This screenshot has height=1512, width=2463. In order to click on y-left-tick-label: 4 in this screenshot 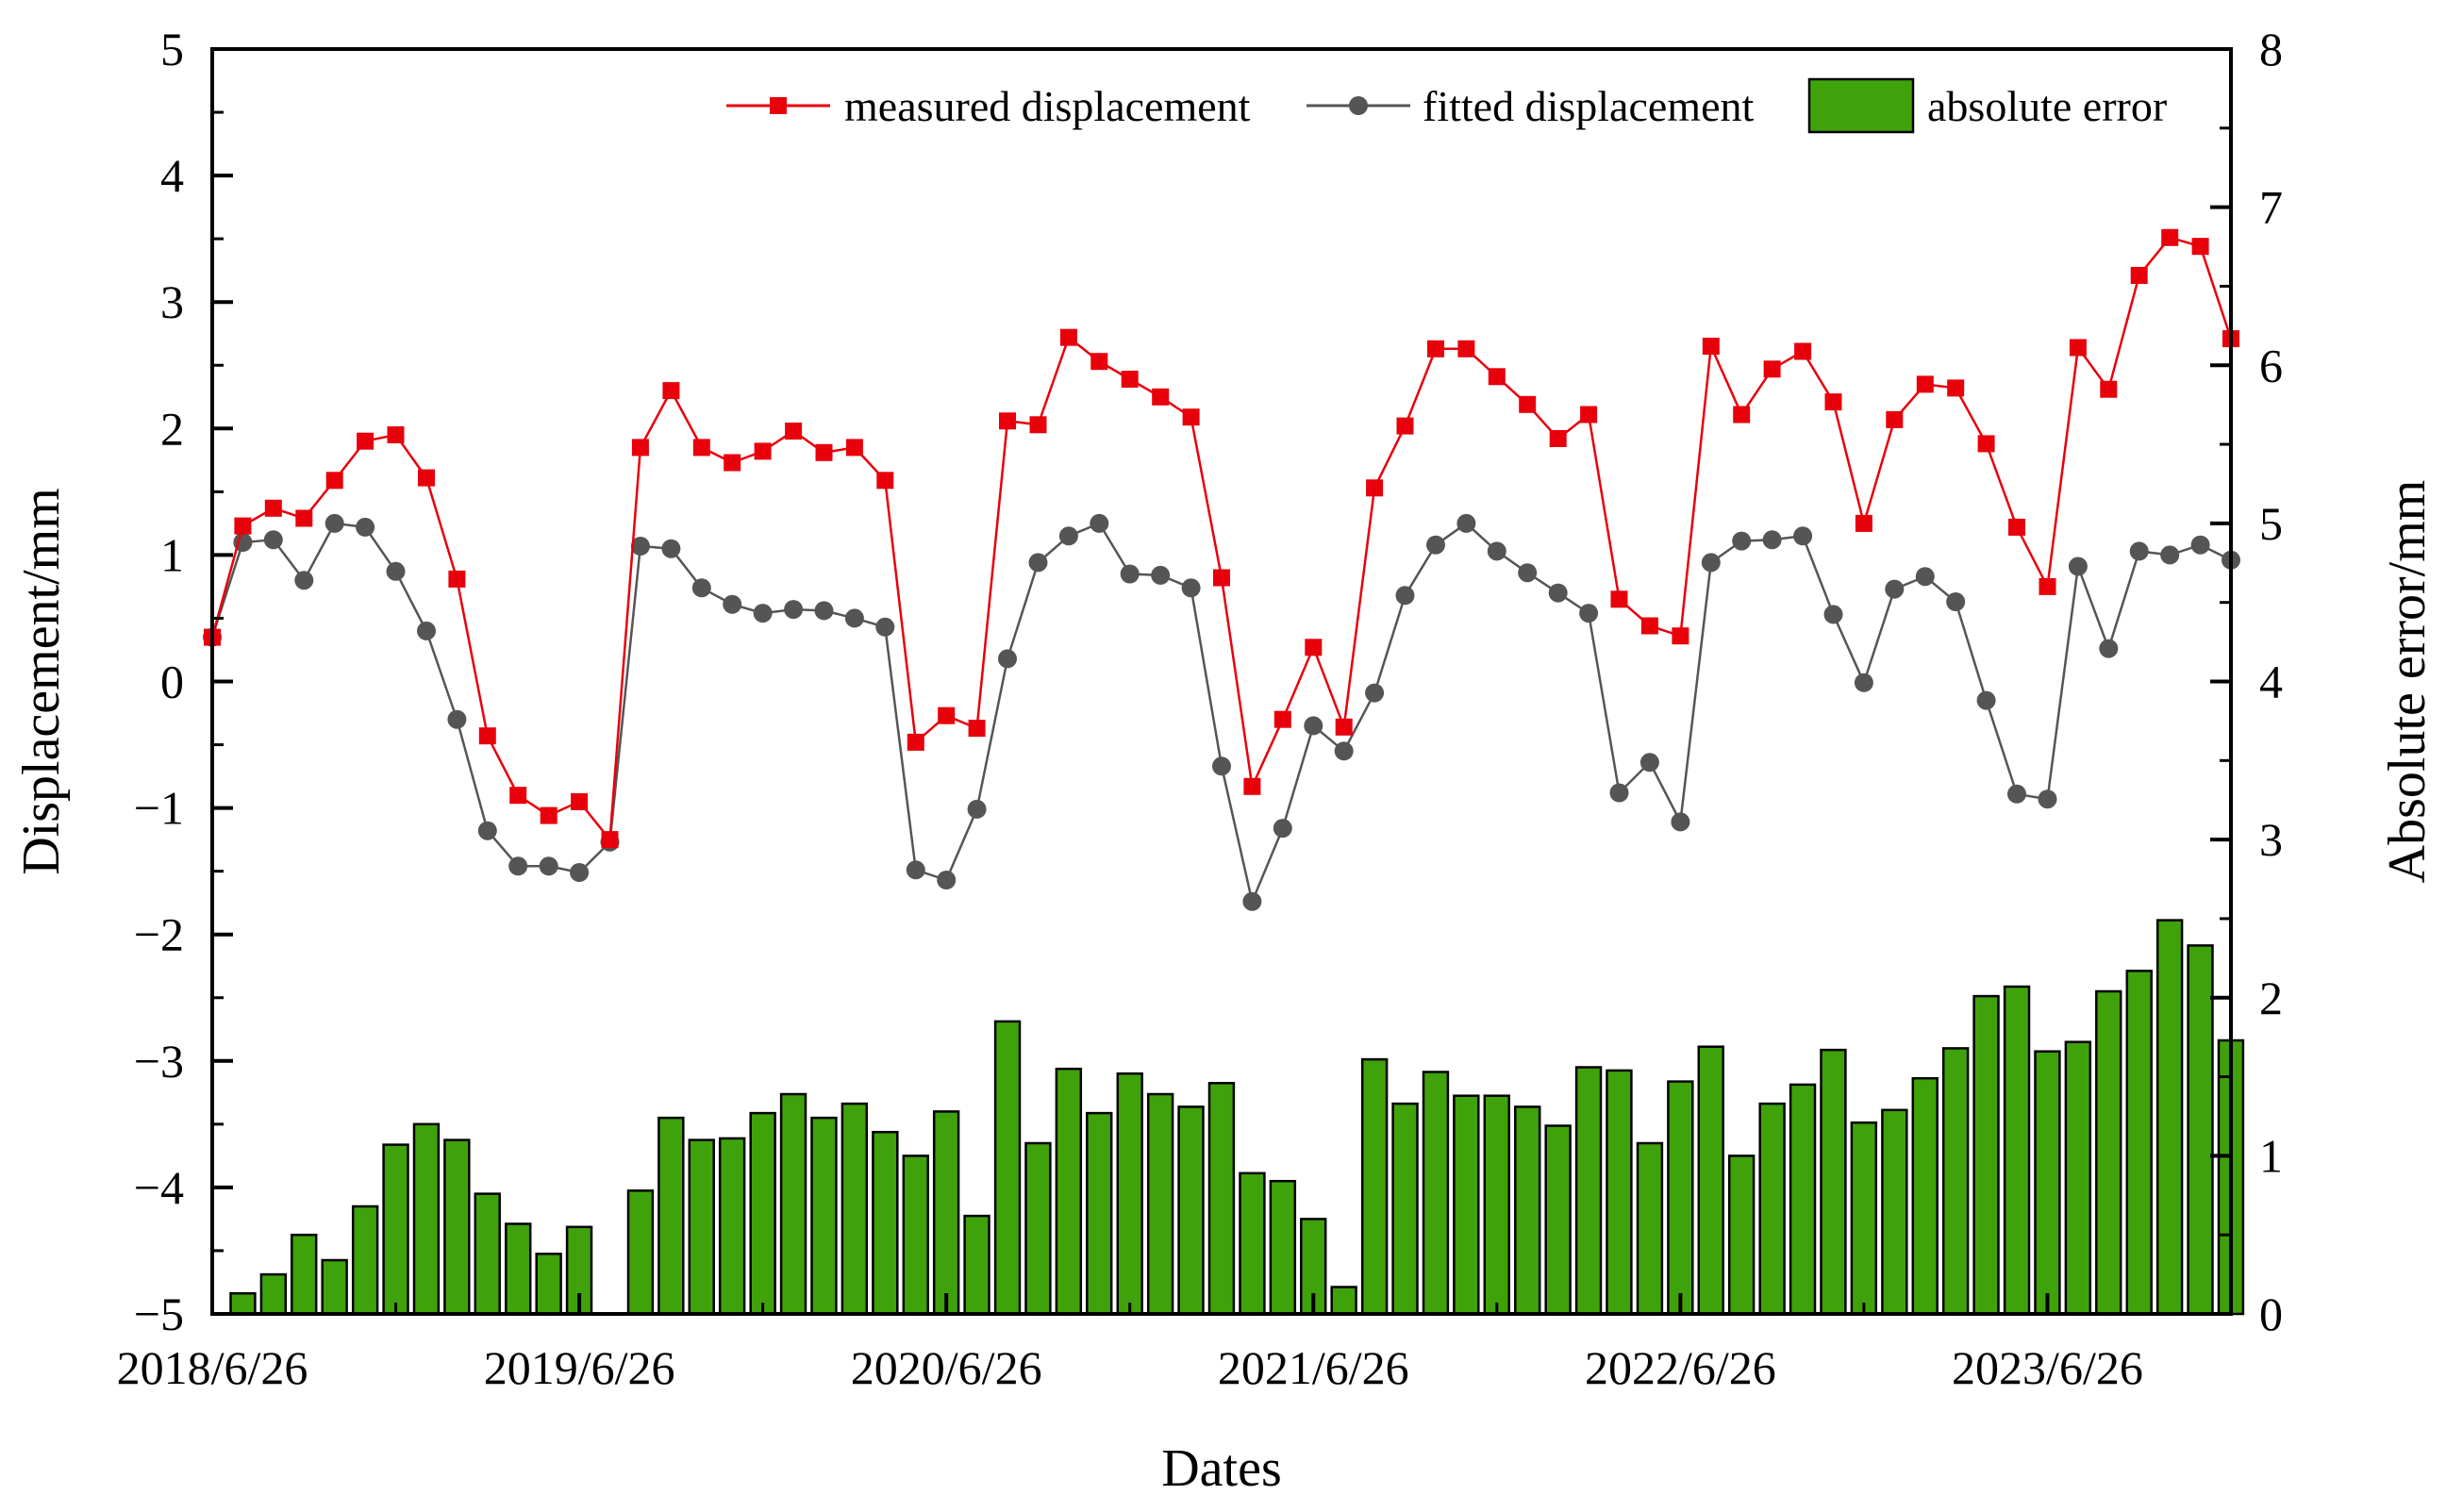, I will do `click(172, 175)`.